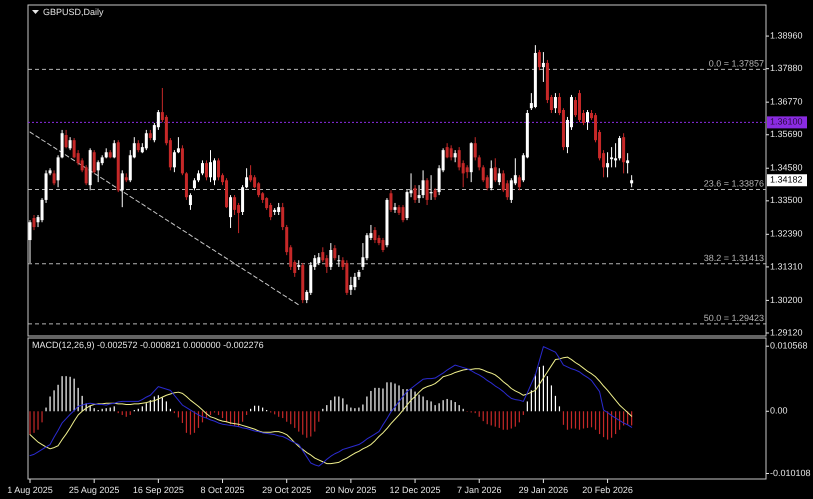  I want to click on x-tick-label: 12 Dec 2025, so click(415, 490).